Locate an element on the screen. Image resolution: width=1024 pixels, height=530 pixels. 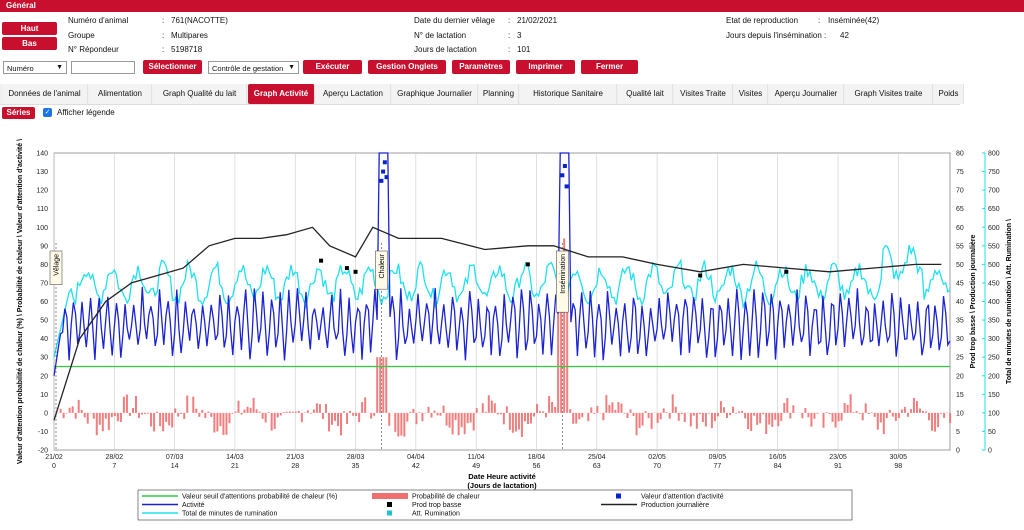
series-button: Séries is located at coordinates (18, 113).